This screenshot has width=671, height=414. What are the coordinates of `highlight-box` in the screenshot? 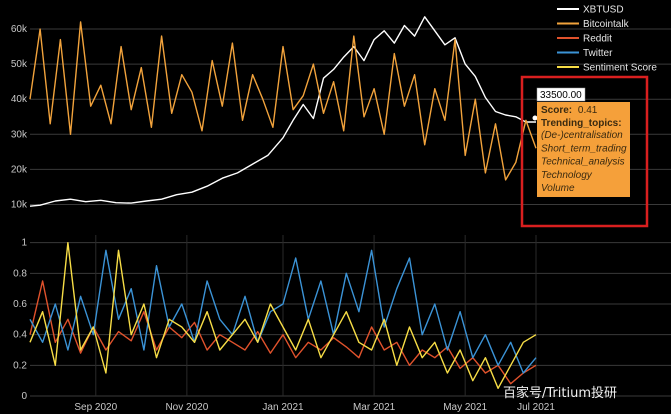 It's located at (584, 151).